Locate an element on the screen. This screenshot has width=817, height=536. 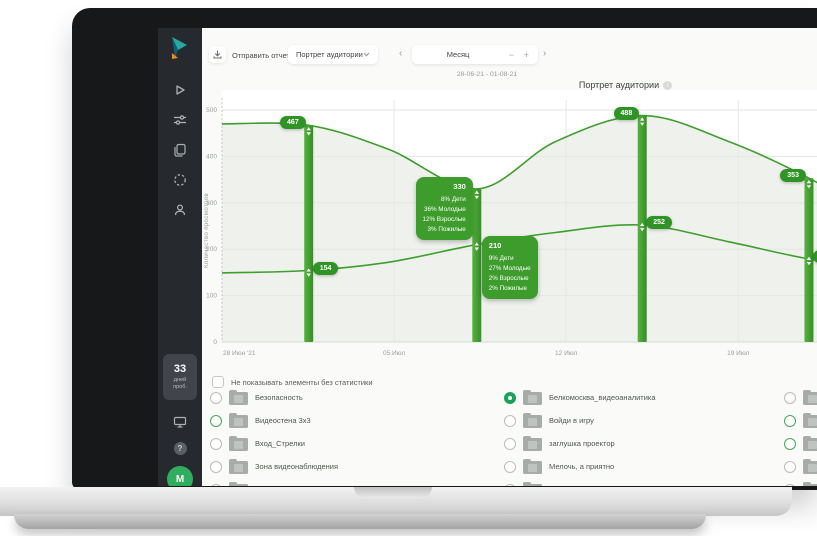
help-icon: ? is located at coordinates (180, 448).